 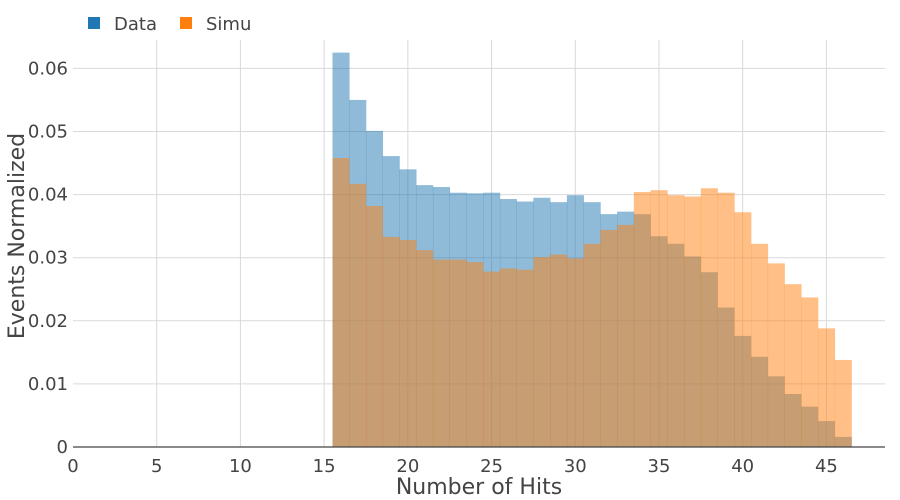 What do you see at coordinates (491, 466) in the screenshot?
I see `x-tick-label: 25` at bounding box center [491, 466].